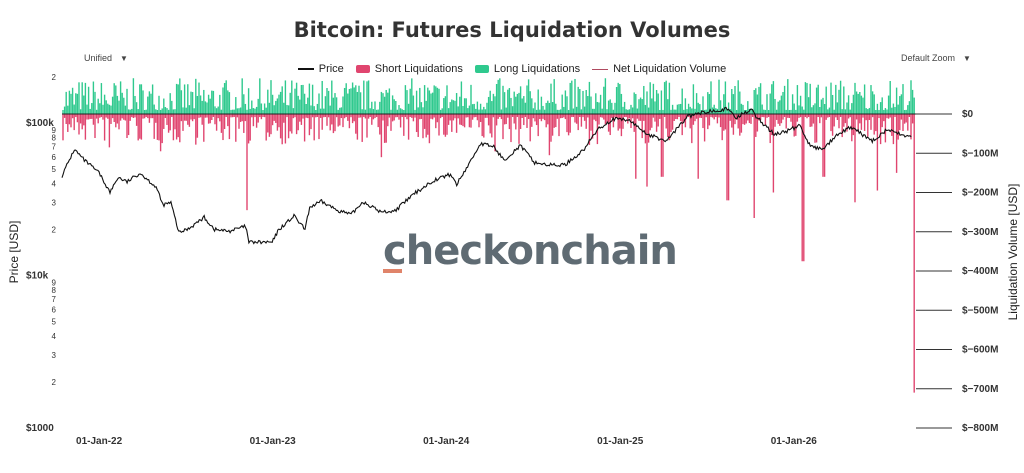 This screenshot has height=473, width=1024. I want to click on zoom-selector-label: Default Zoom, so click(928, 58).